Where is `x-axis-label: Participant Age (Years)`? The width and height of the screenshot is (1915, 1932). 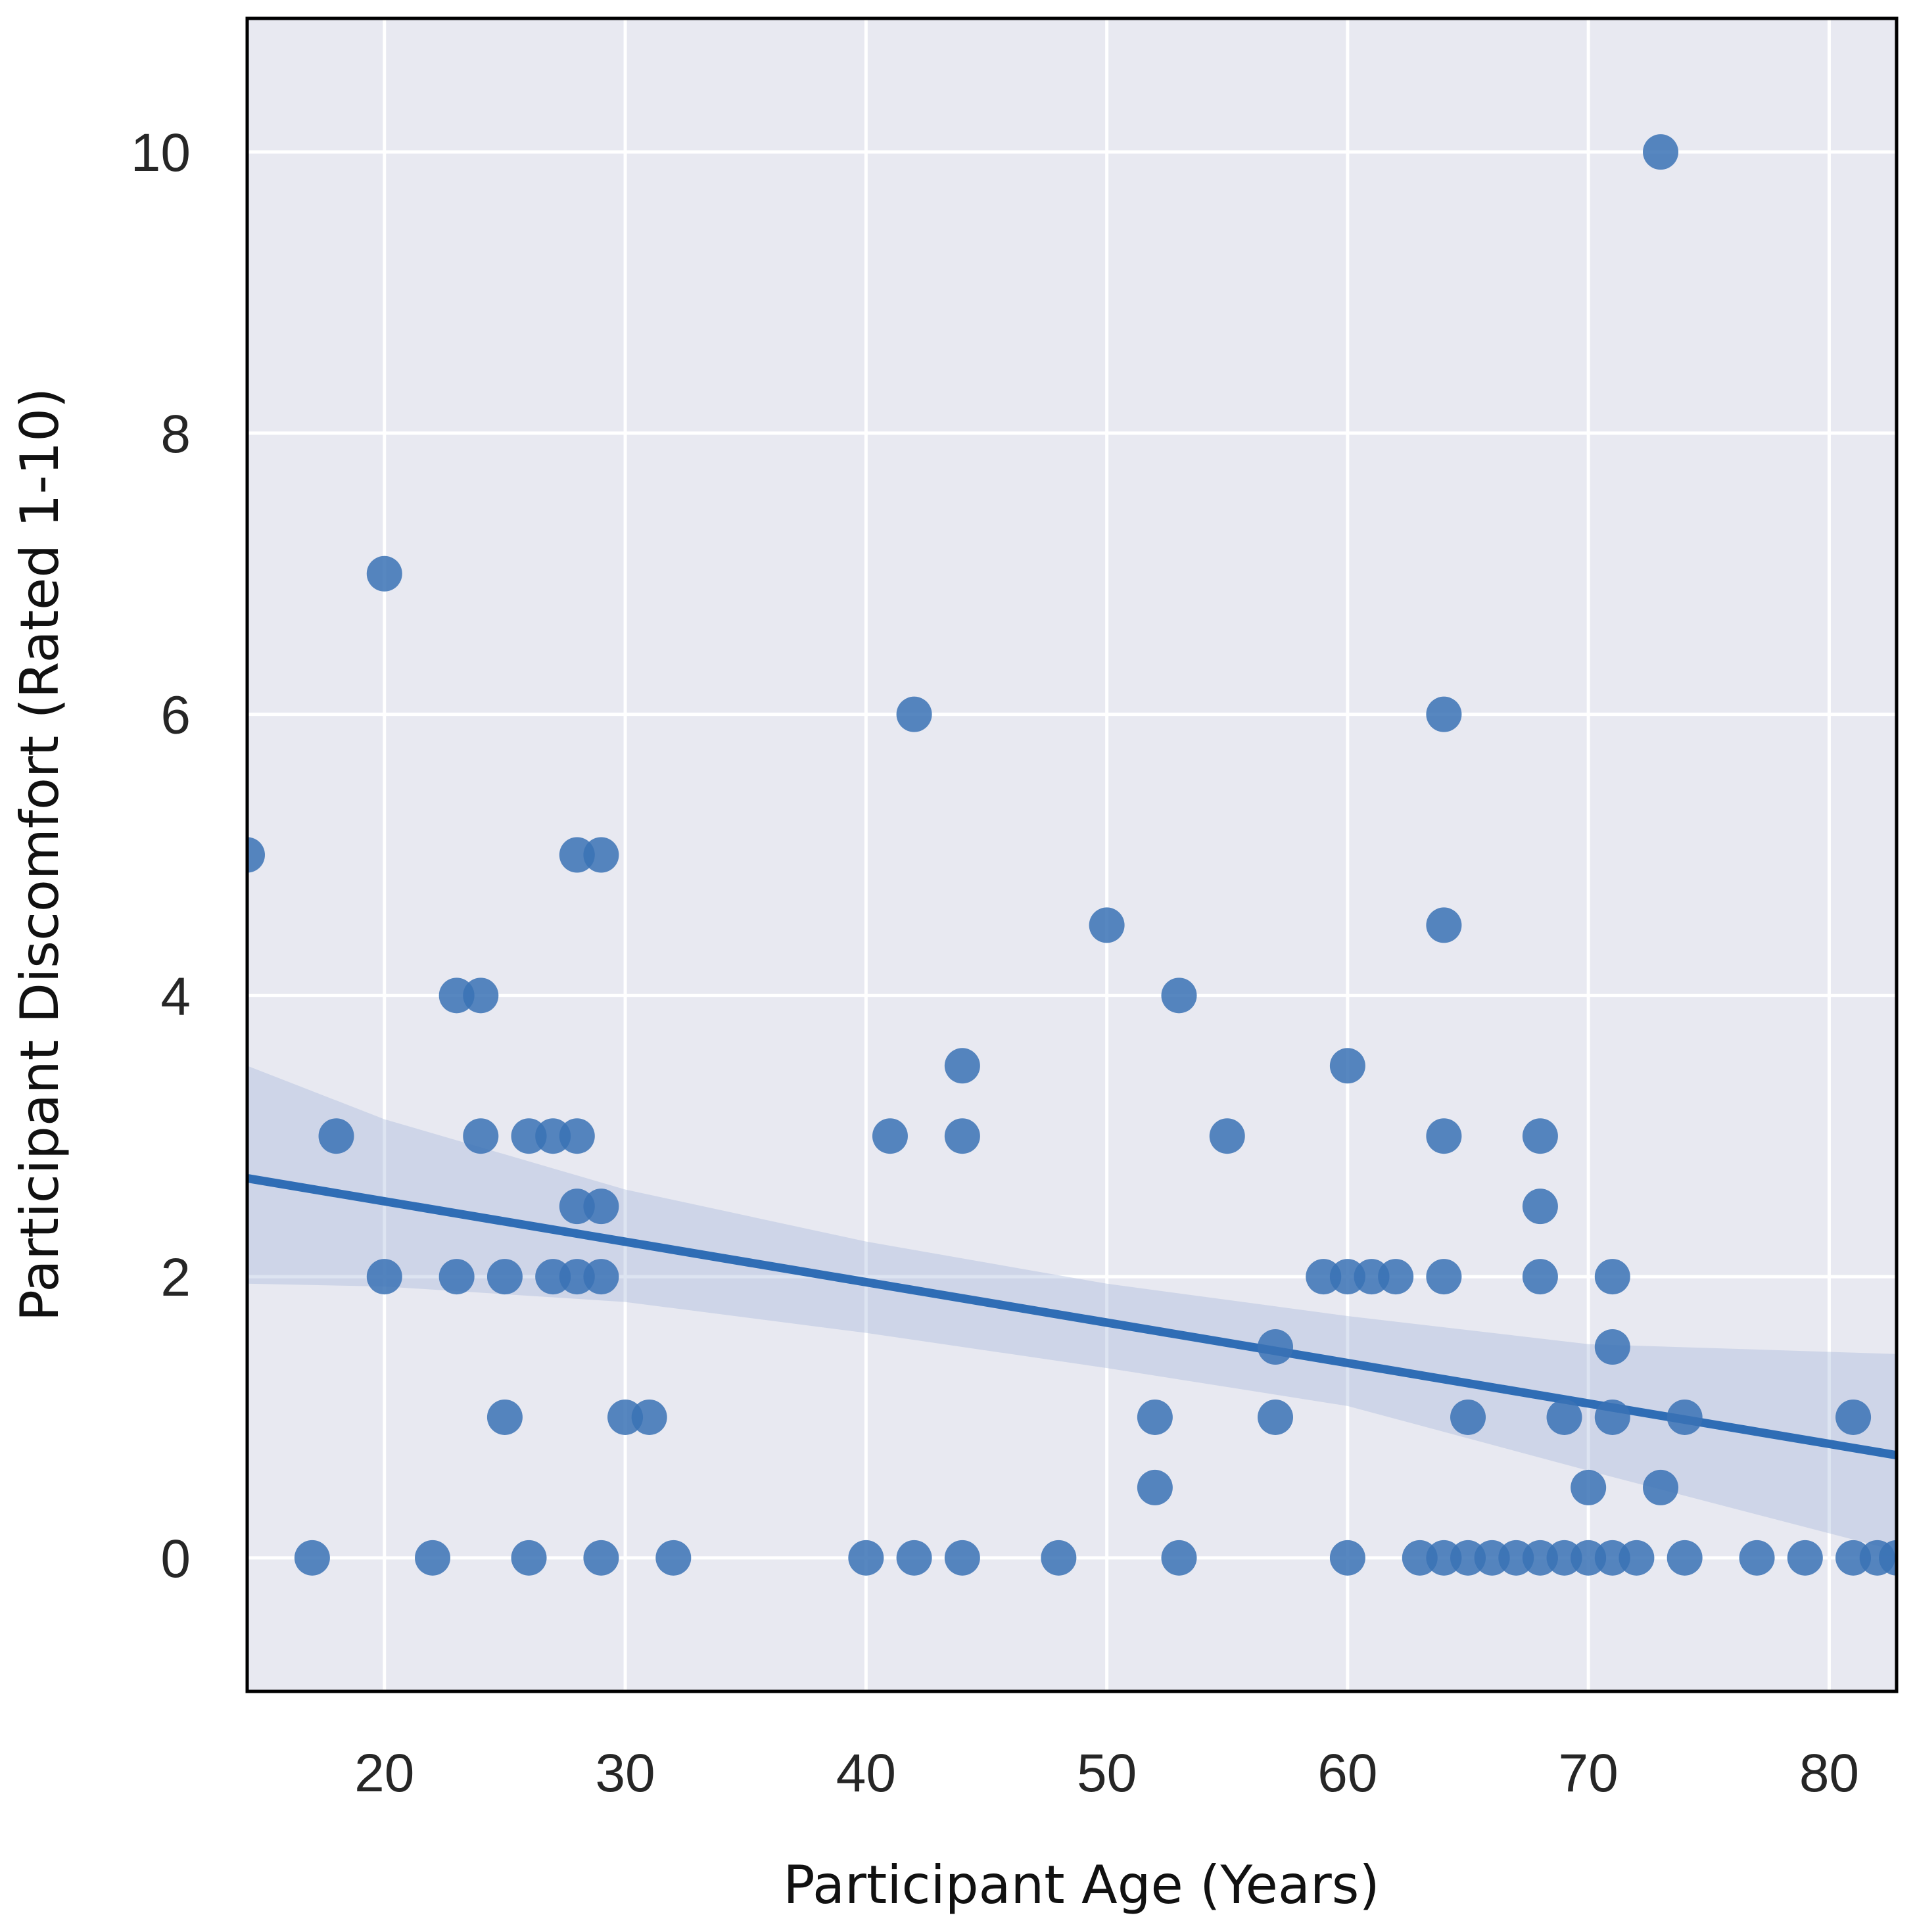 x-axis-label: Participant Age (Years) is located at coordinates (1081, 1885).